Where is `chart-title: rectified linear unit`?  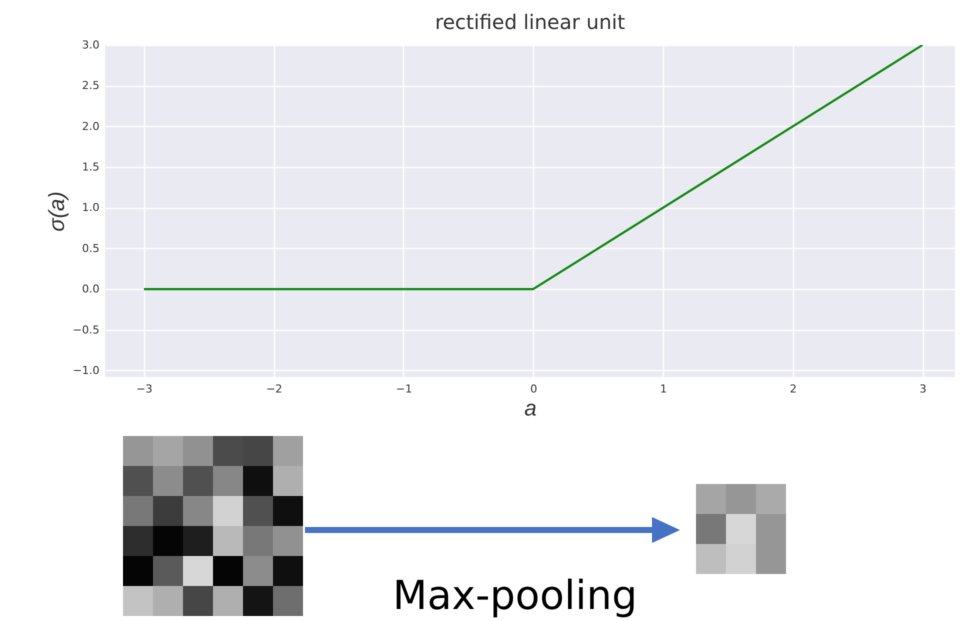 chart-title: rectified linear unit is located at coordinates (530, 22).